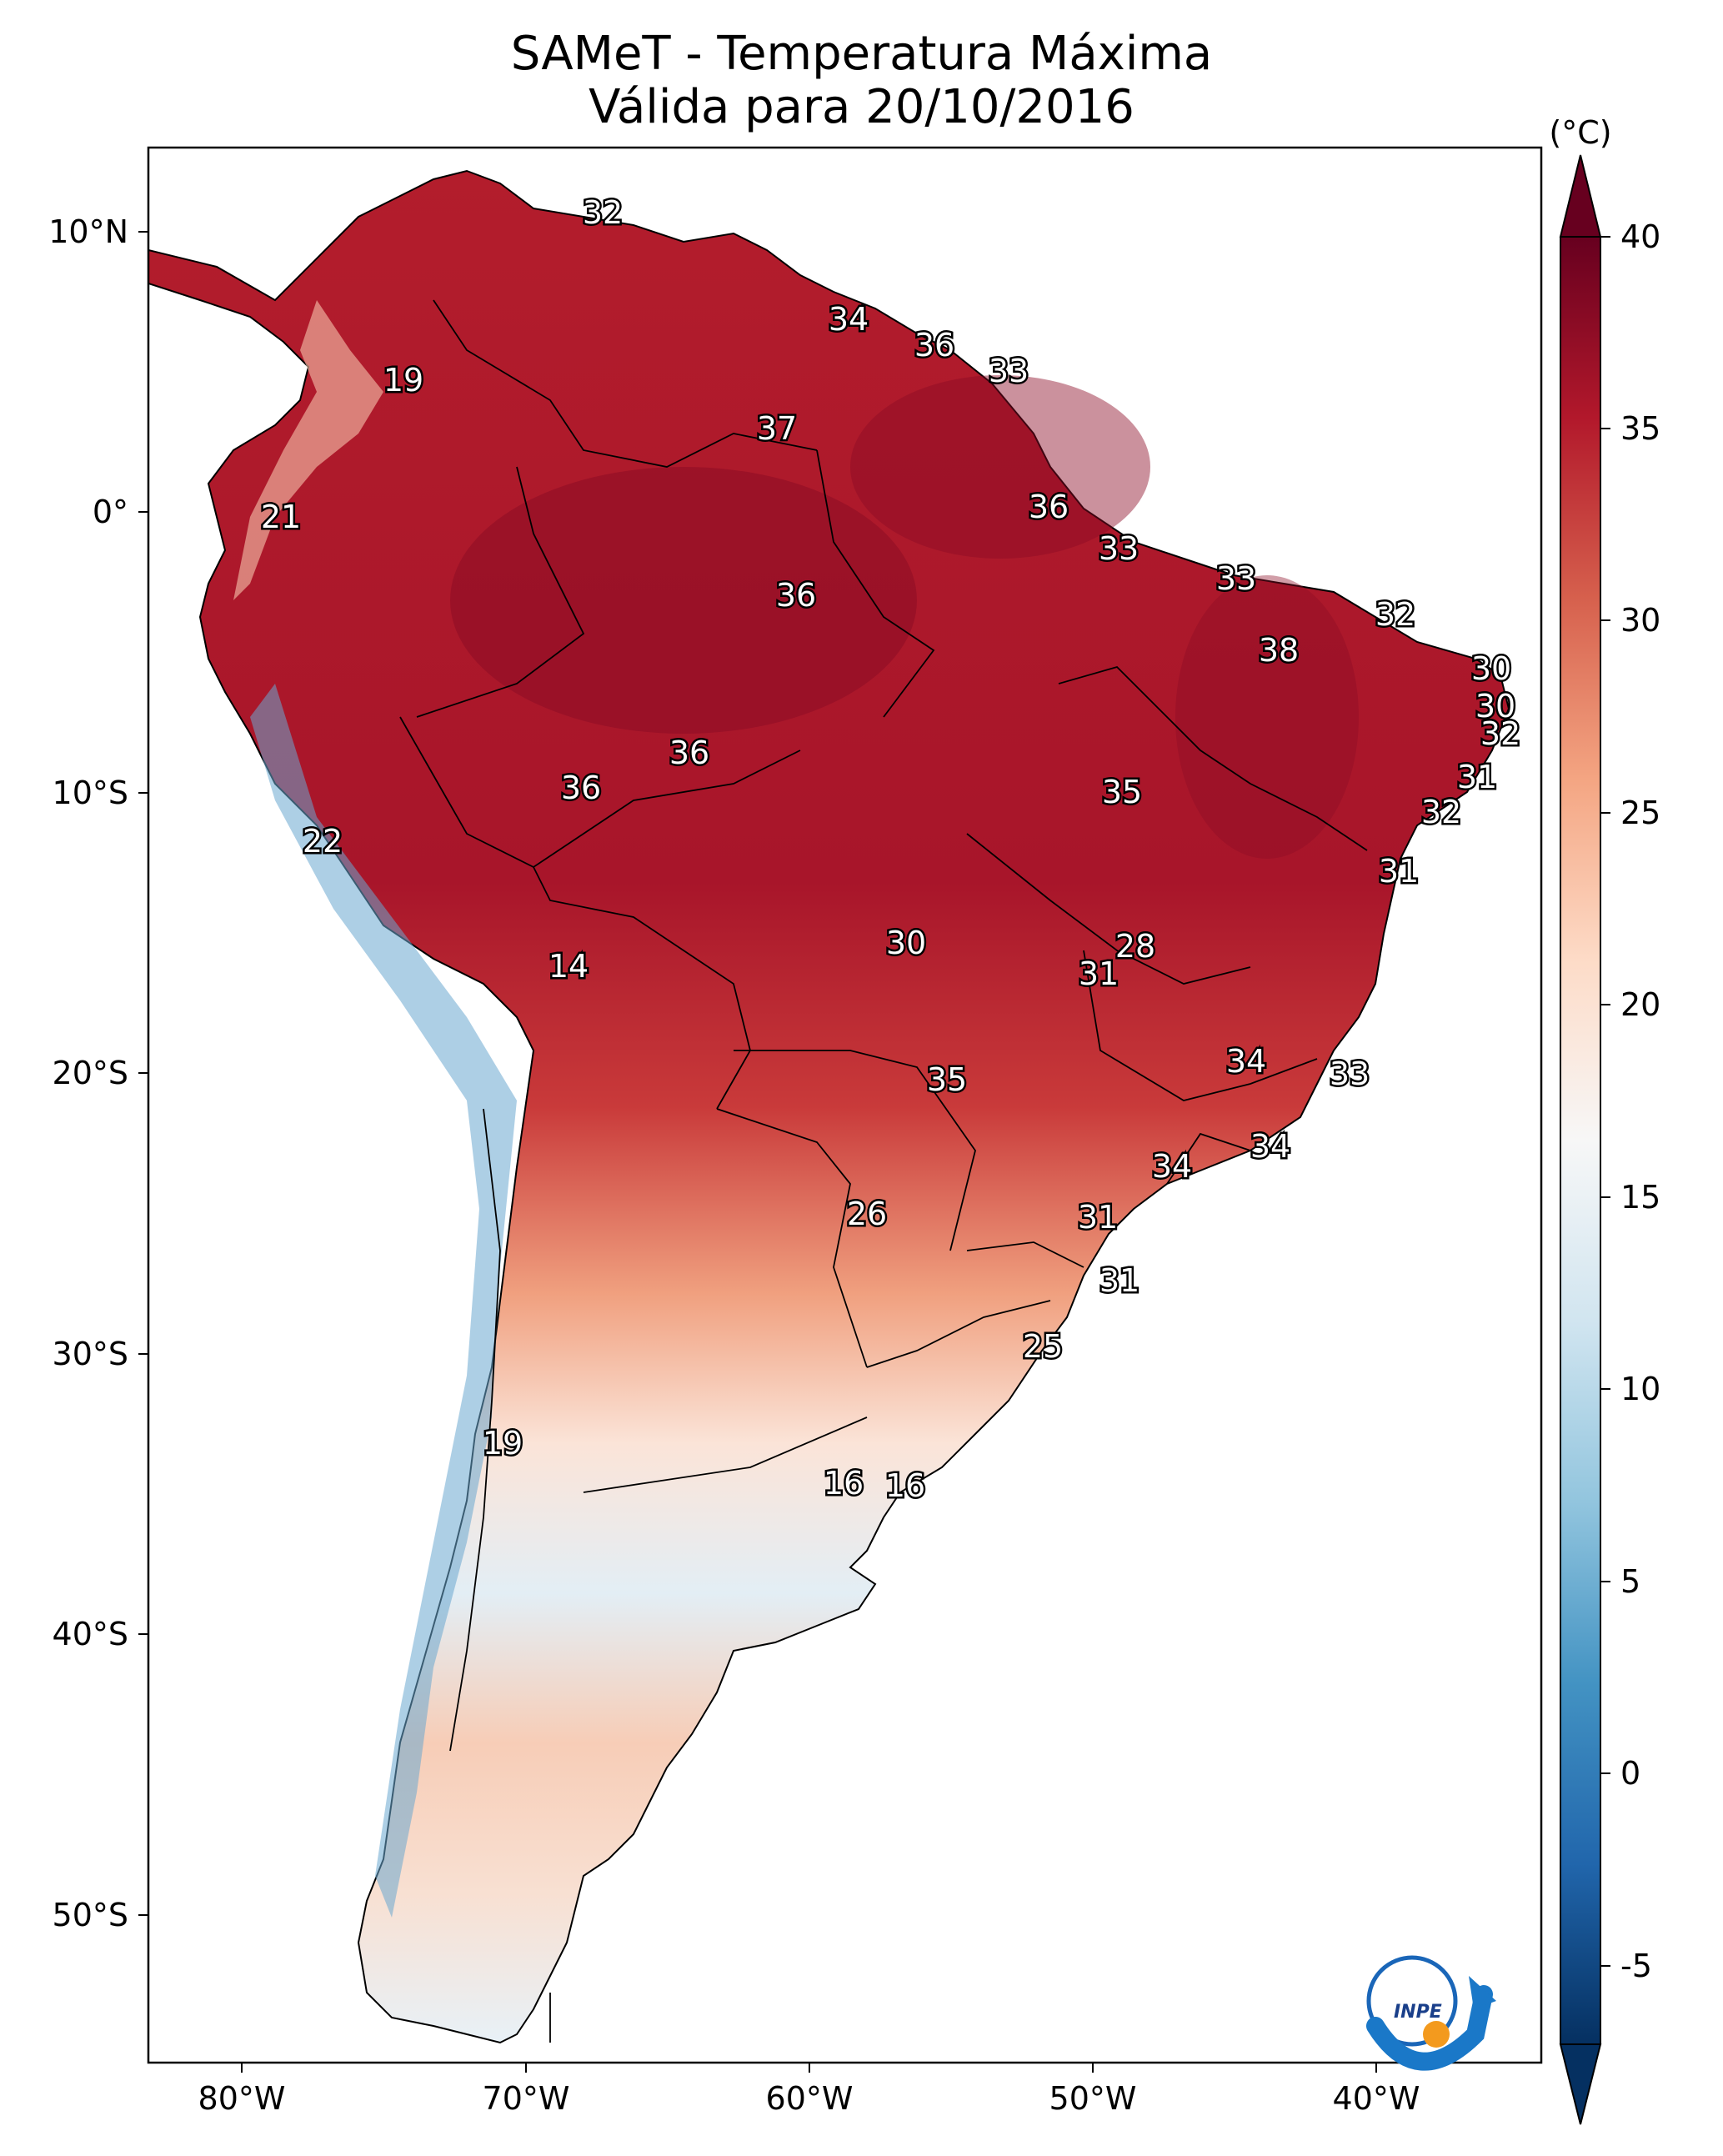  Describe the element at coordinates (323, 841) in the screenshot. I see `value-label: 22` at that location.